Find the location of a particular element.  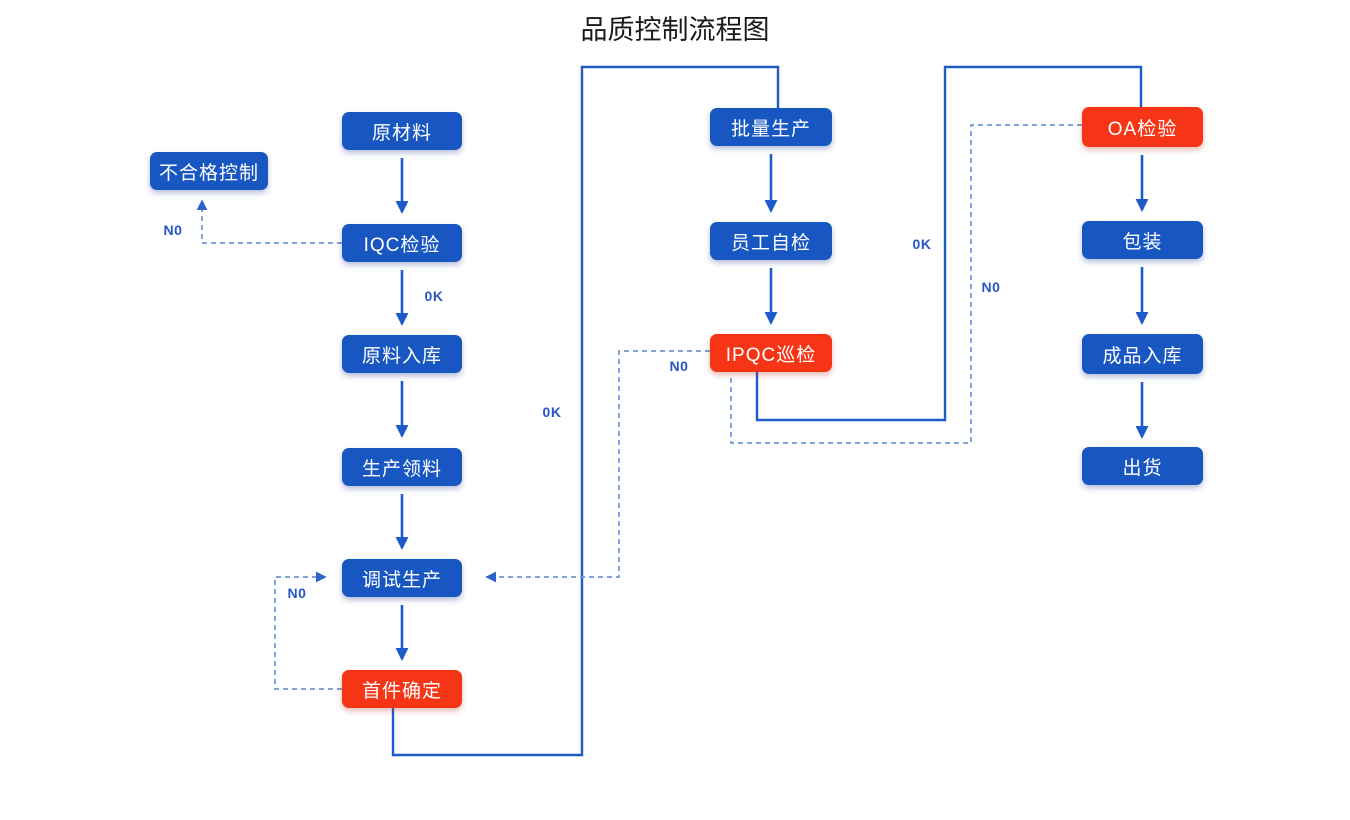

diagram-title: 品质控制流程图 is located at coordinates (675, 30).